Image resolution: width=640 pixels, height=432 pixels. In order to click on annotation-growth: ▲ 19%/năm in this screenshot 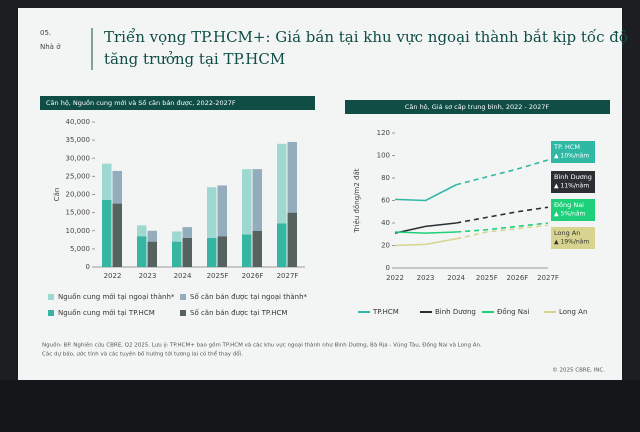, I will do `click(571, 242)`.